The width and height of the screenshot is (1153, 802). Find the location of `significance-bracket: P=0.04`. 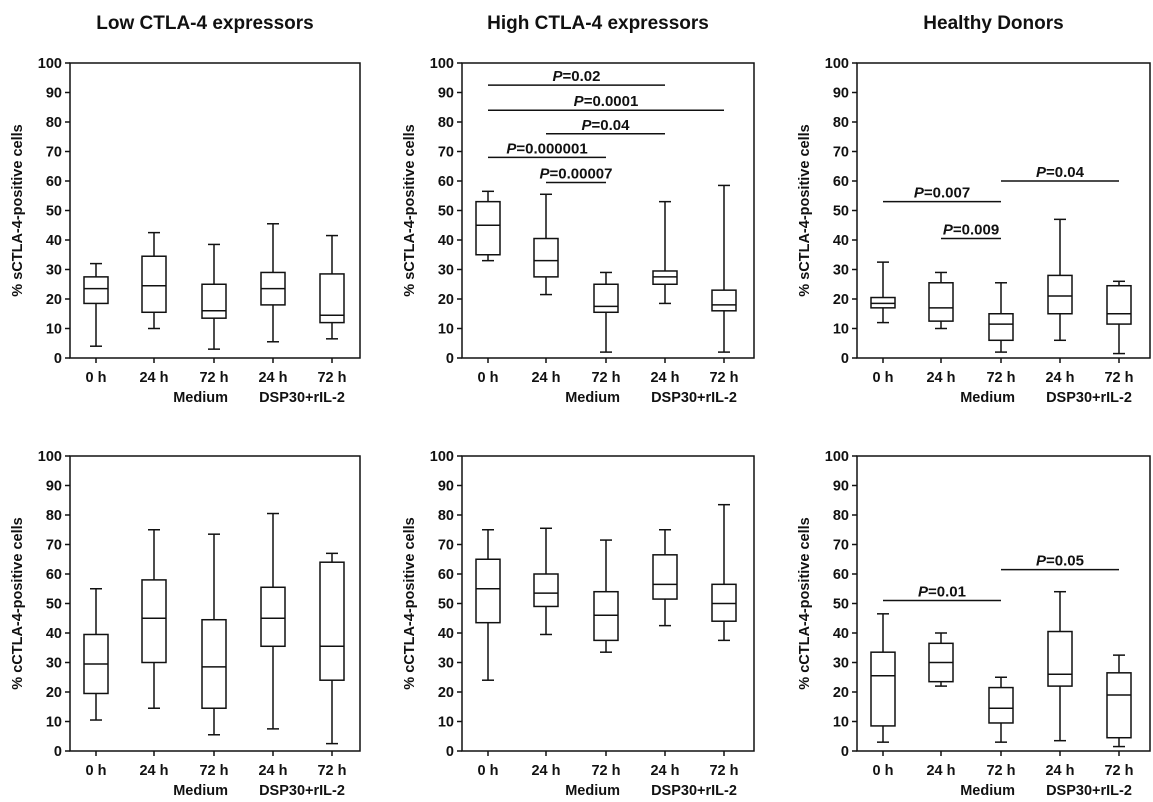

significance-bracket: P=0.04 is located at coordinates (1060, 173).